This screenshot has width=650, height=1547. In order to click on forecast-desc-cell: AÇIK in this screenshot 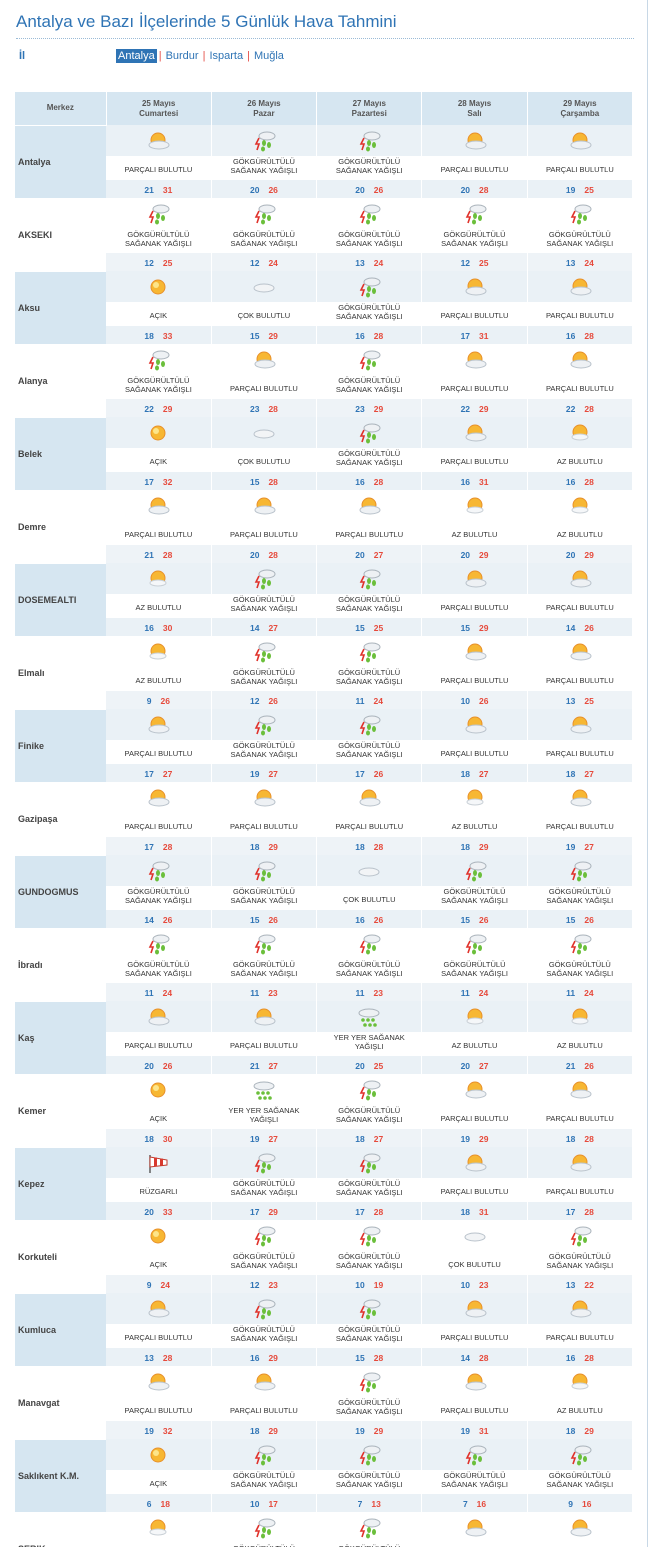, I will do `click(159, 1117)`.